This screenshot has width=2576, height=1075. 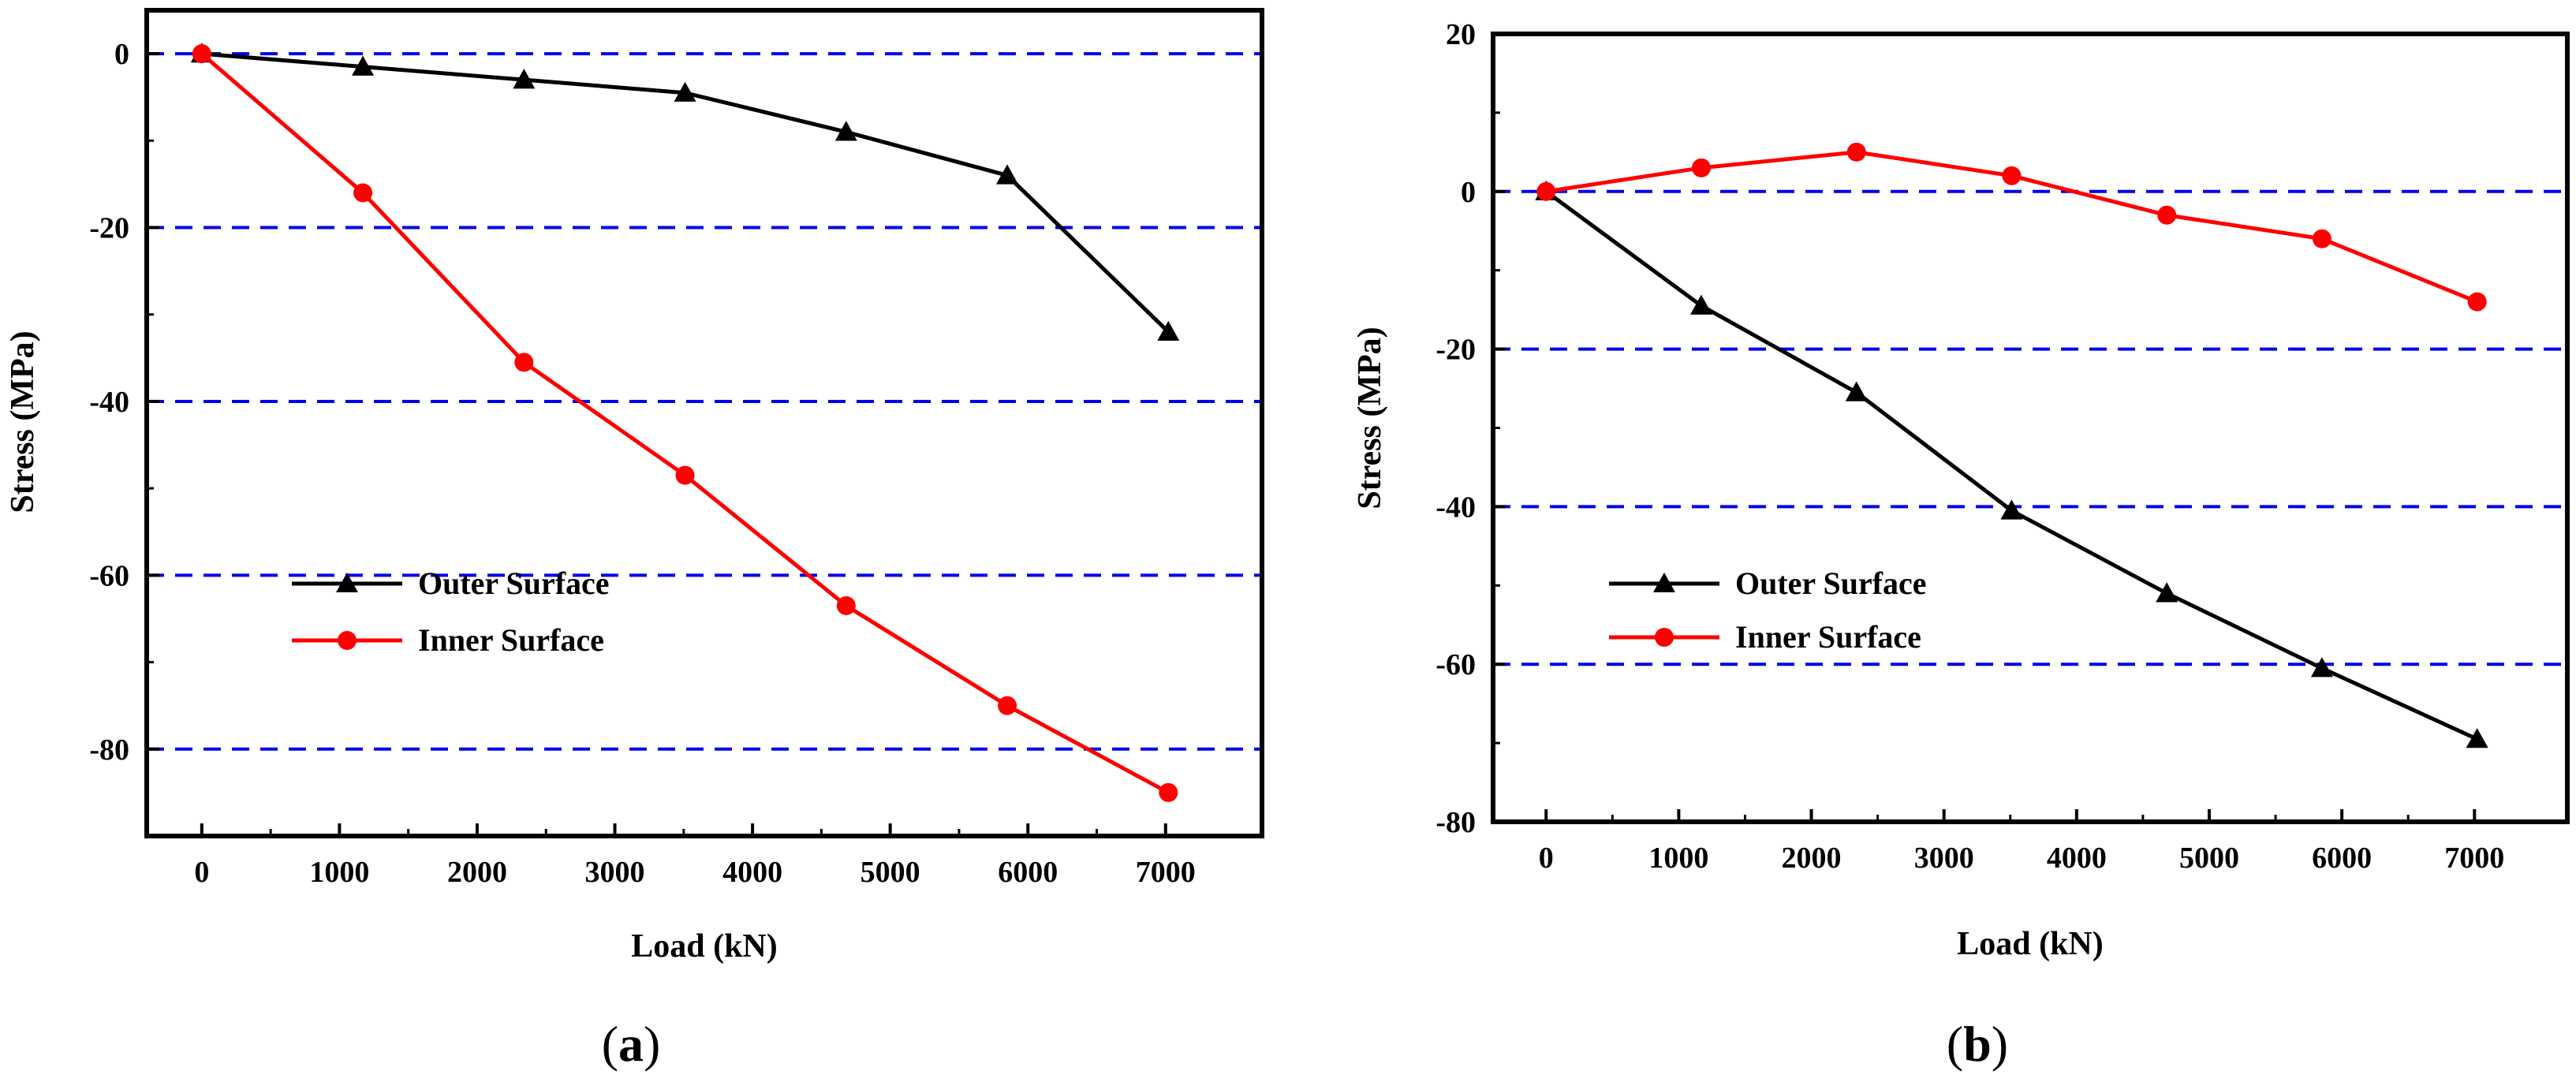 I want to click on x-axis-title-b: Load (kN), so click(x=2030, y=944).